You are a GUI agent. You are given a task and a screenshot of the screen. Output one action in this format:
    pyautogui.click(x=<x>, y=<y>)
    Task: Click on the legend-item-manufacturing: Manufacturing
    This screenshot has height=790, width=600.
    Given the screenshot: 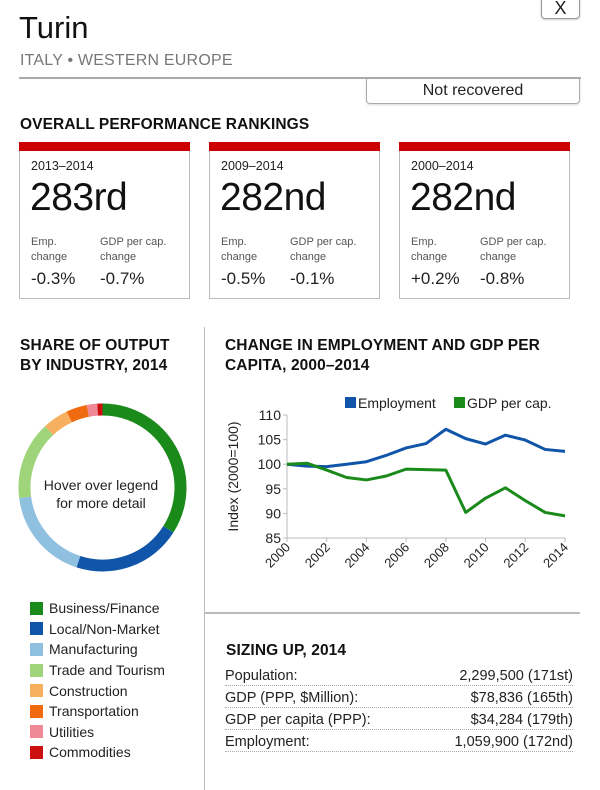 What is the action you would take?
    pyautogui.click(x=97, y=649)
    